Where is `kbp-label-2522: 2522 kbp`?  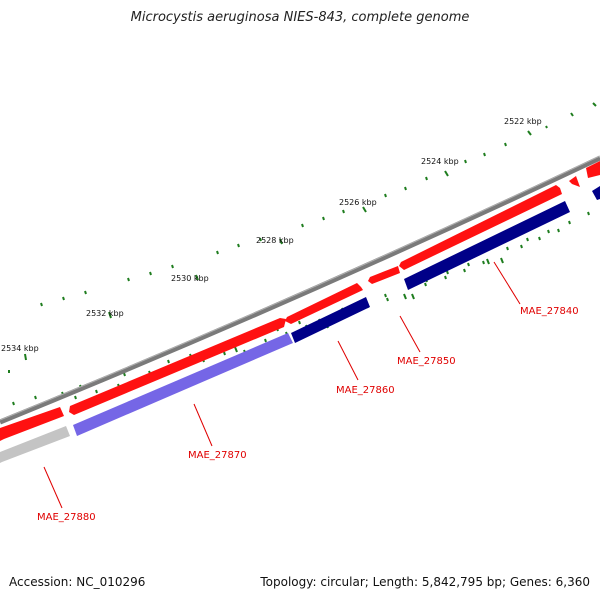
kbp-label-2522: 2522 kbp is located at coordinates (523, 121).